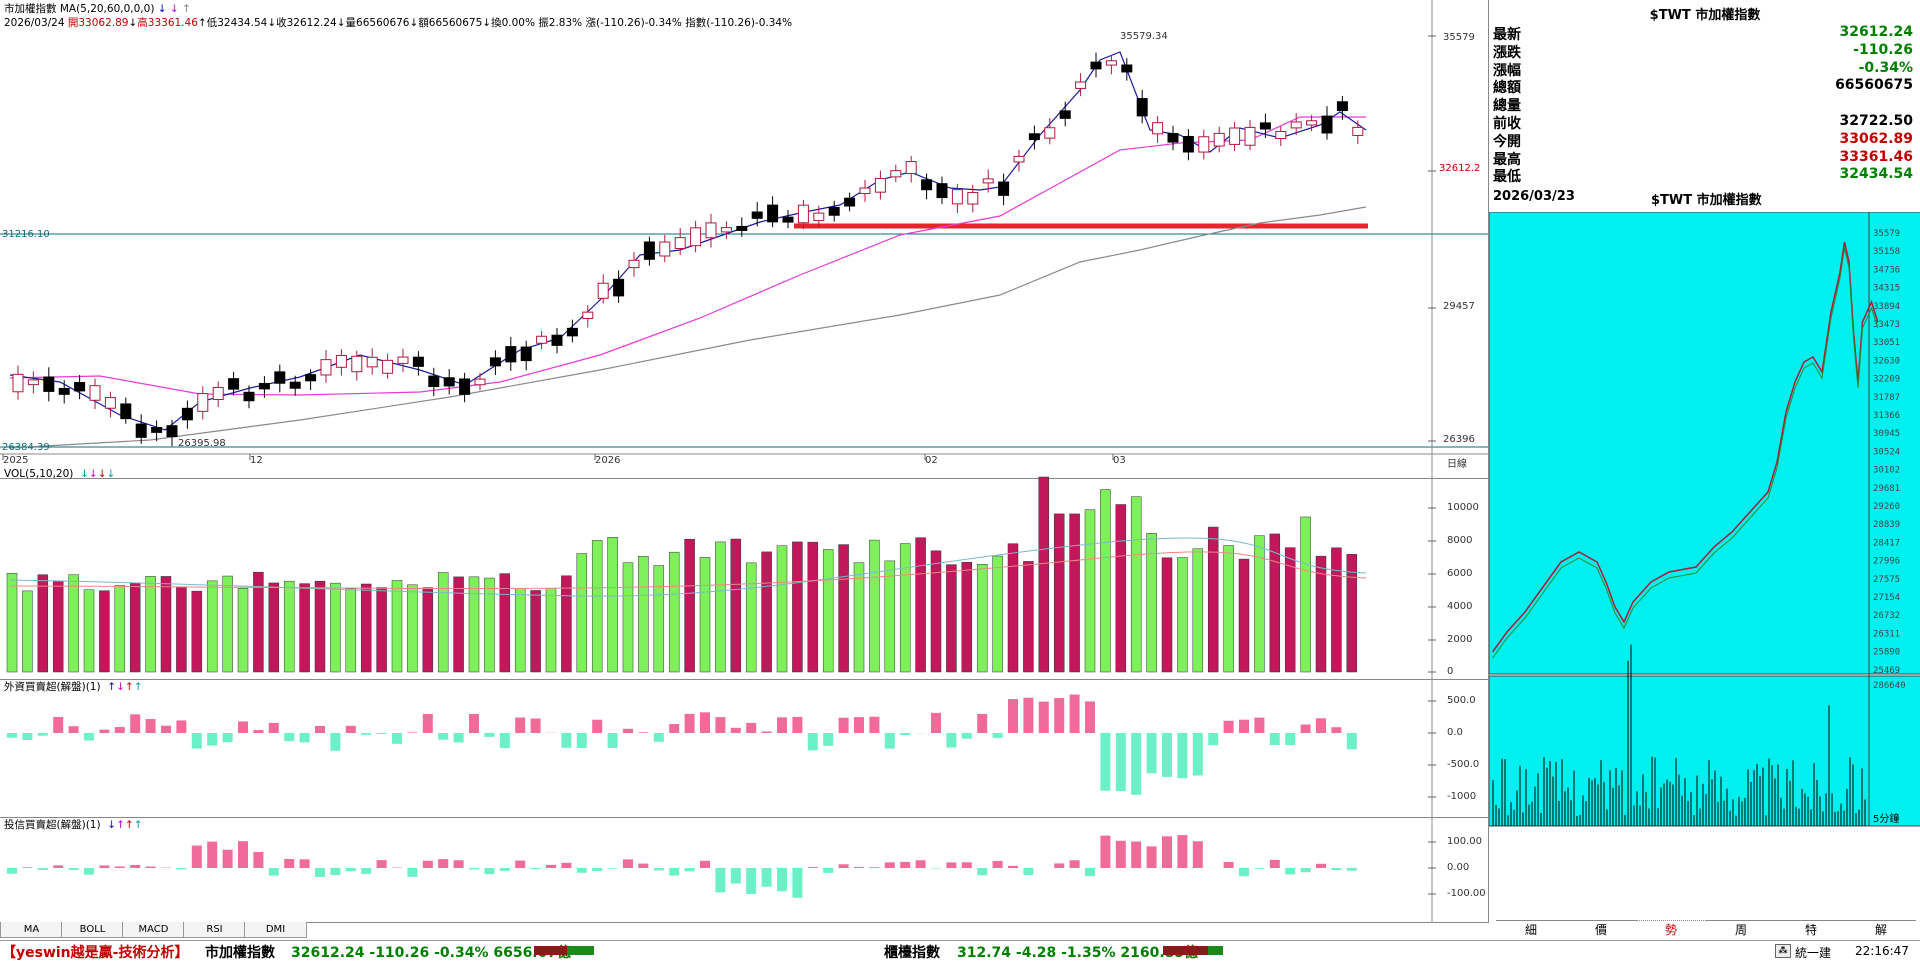 This screenshot has width=1920, height=970. I want to click on price-axis-label-high: 35579, so click(1459, 37).